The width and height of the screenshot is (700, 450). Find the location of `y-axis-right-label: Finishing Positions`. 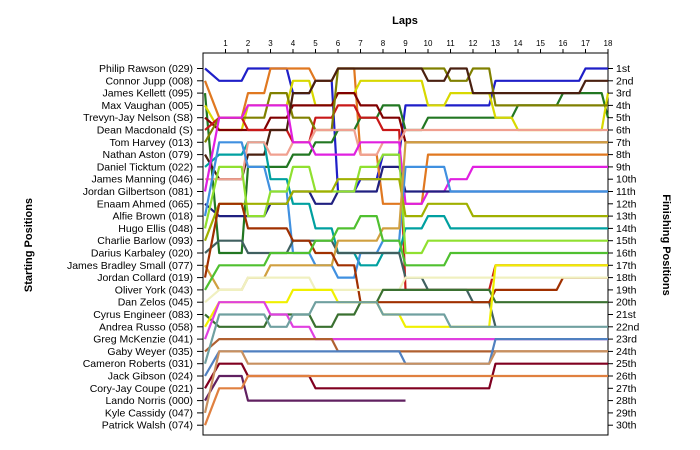

y-axis-right-label: Finishing Positions is located at coordinates (666, 244).